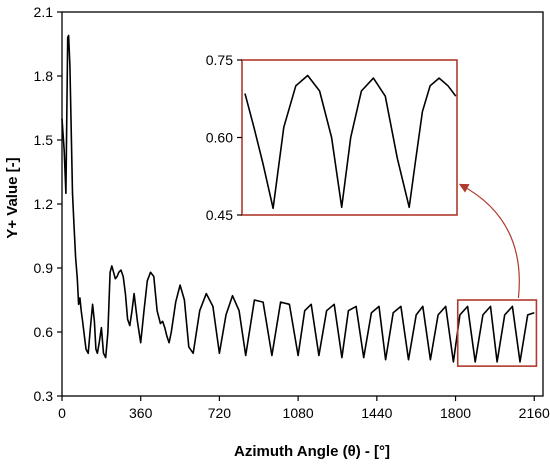 The width and height of the screenshot is (550, 466). Describe the element at coordinates (44, 12) in the screenshot. I see `y-tick-label: 2.1` at that location.